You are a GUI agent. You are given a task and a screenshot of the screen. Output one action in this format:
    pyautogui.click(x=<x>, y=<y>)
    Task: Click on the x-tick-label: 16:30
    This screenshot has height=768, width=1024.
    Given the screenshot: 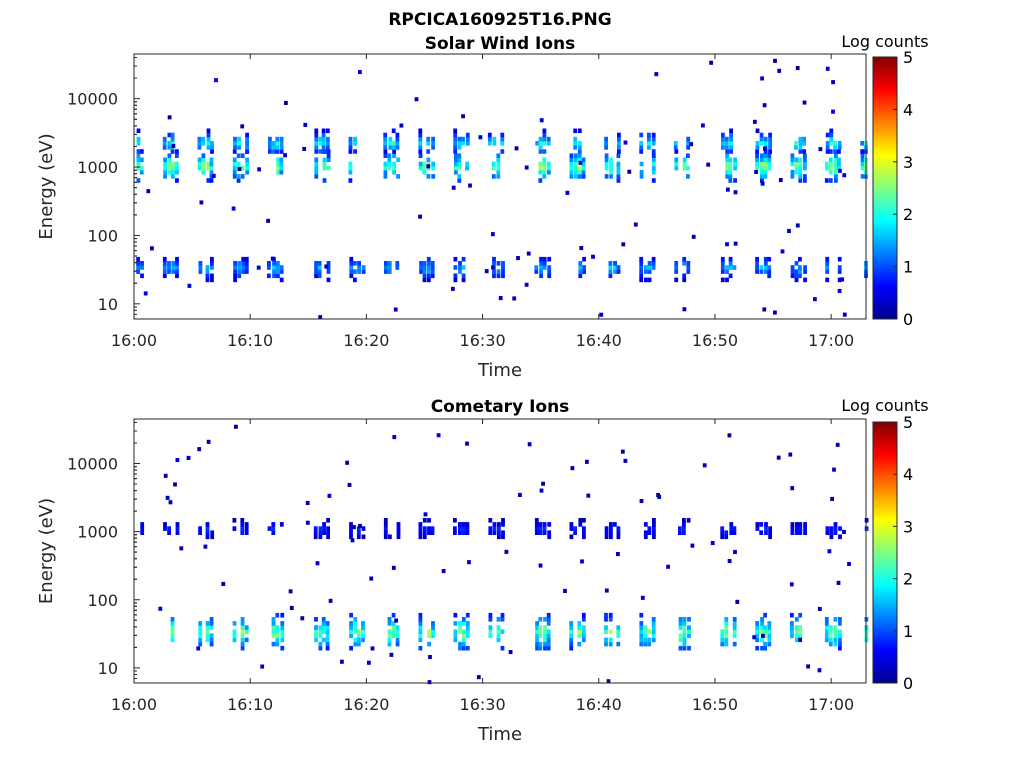 What is the action you would take?
    pyautogui.click(x=483, y=340)
    